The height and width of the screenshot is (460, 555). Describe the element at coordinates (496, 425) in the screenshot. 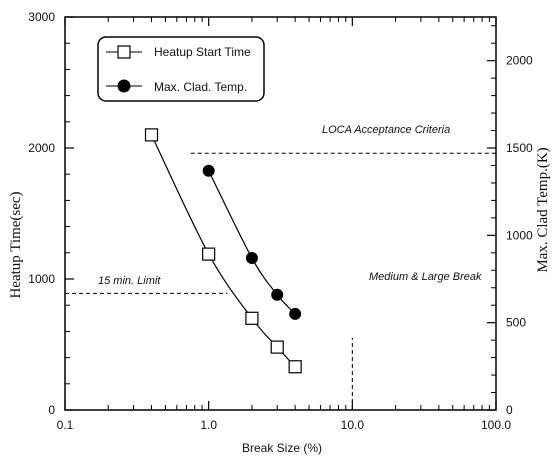

I see `x-tick-label: 100.0` at that location.